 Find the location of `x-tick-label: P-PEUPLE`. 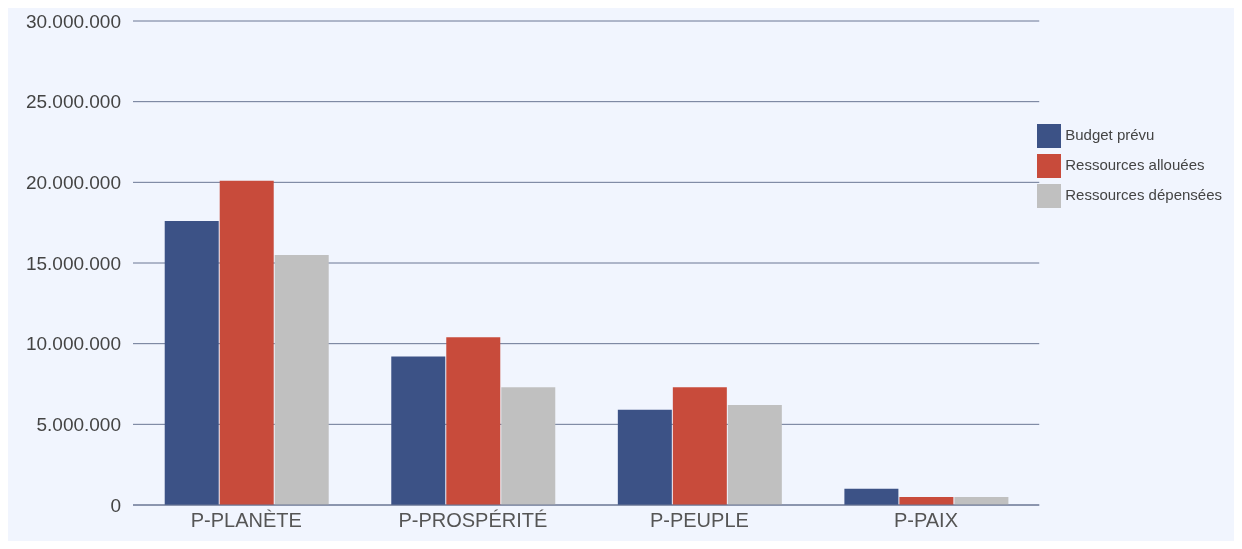

x-tick-label: P-PEUPLE is located at coordinates (699, 520).